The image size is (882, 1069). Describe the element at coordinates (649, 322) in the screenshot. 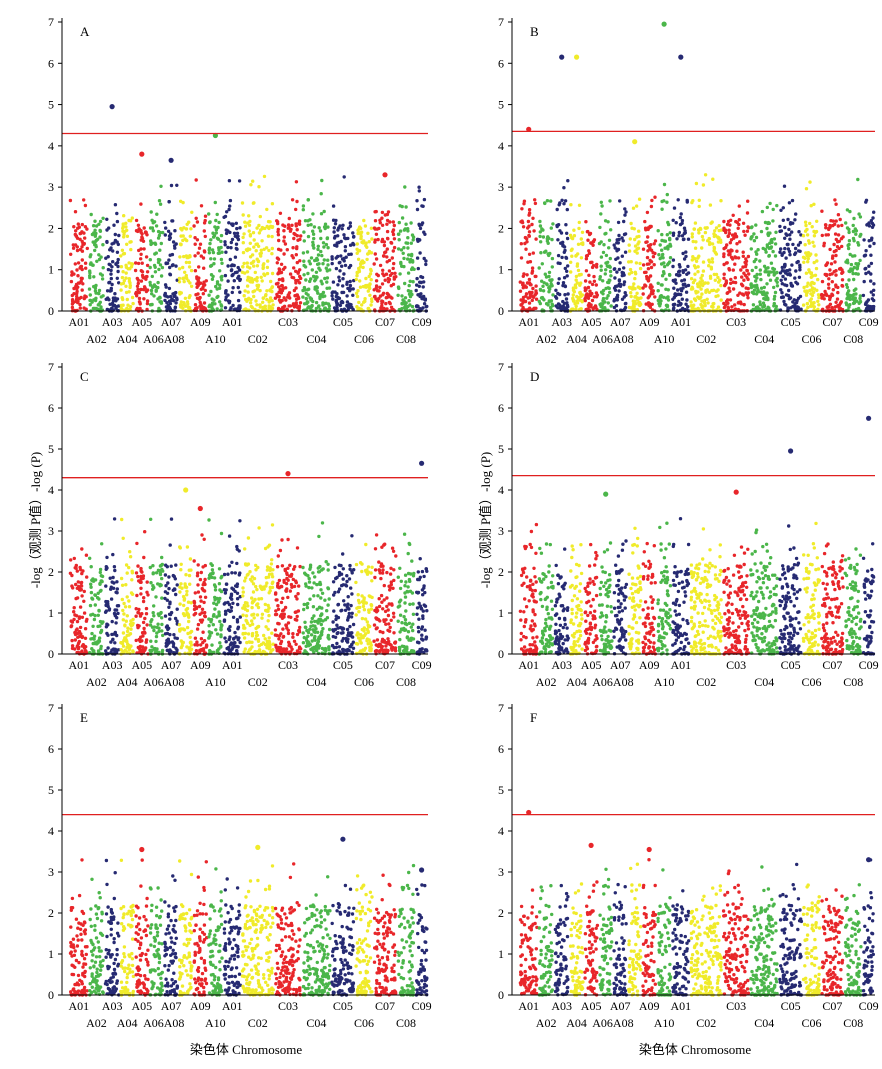

I see `chromosome-label-top: A09` at that location.